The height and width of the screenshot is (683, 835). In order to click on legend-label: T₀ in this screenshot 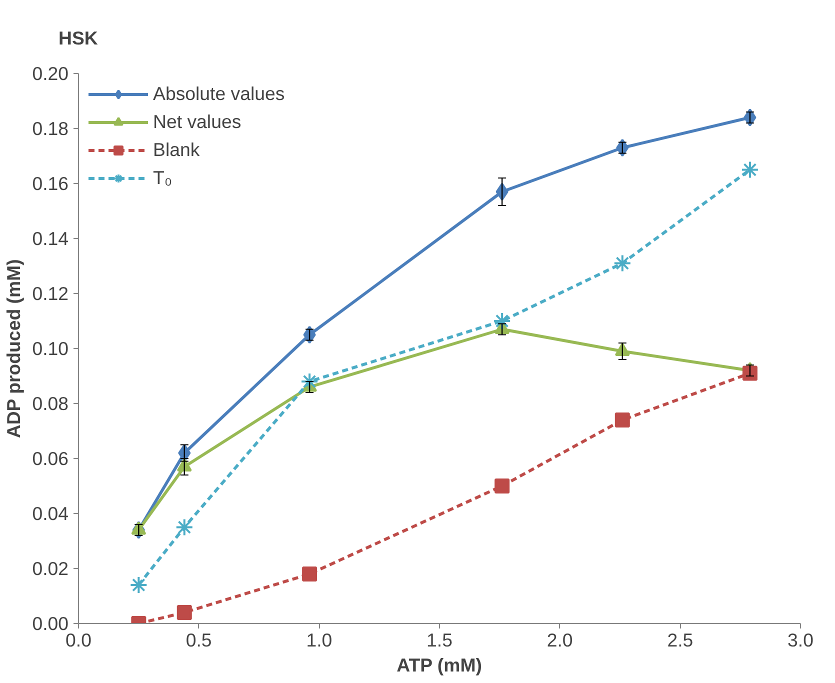, I will do `click(163, 178)`.